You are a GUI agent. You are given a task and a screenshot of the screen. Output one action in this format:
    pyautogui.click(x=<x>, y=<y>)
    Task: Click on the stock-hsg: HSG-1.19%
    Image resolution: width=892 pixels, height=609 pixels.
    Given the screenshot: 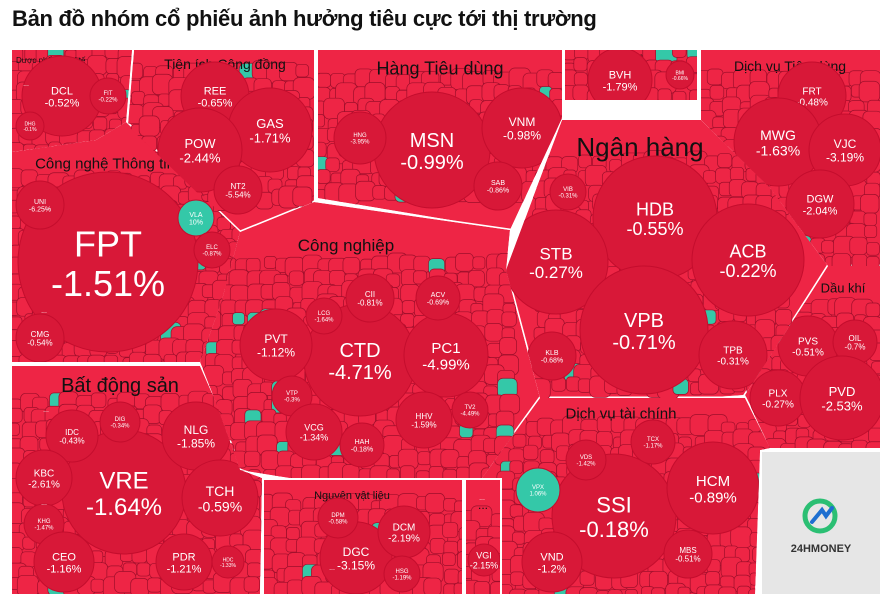 What is the action you would take?
    pyautogui.click(x=402, y=574)
    